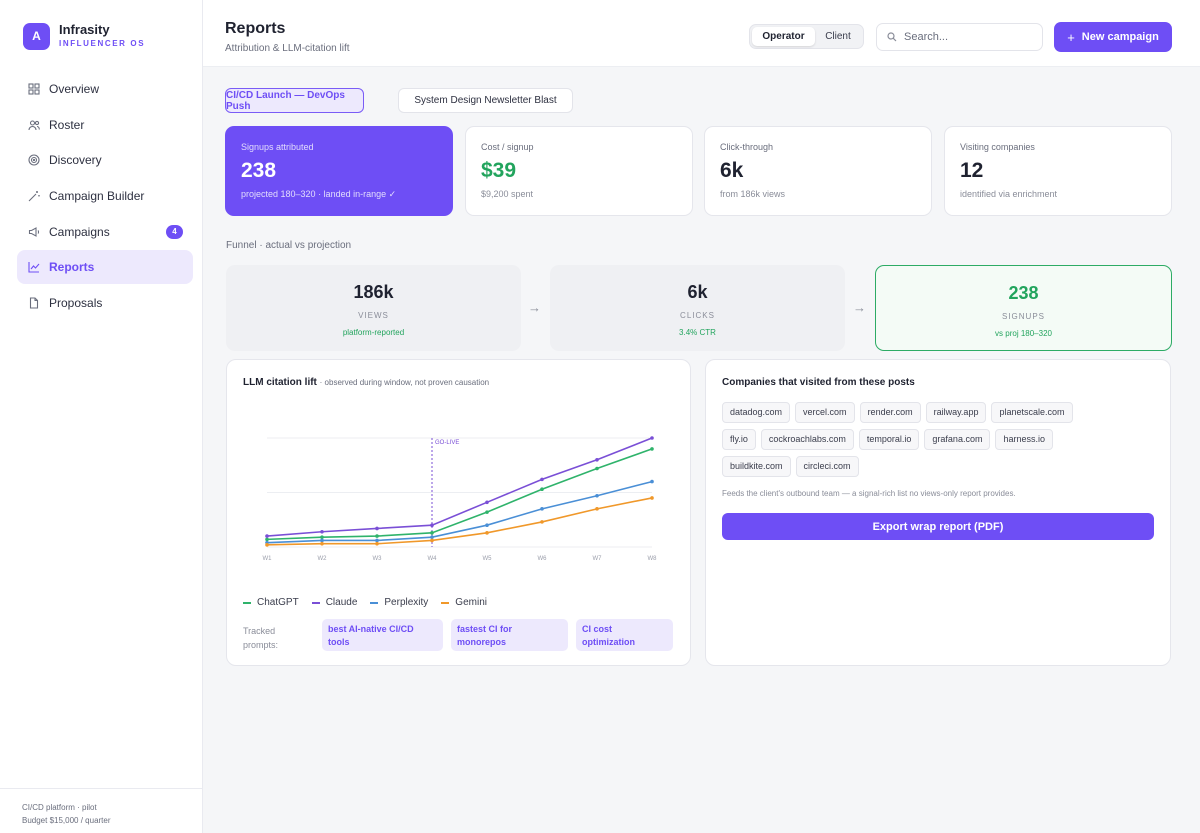 This screenshot has height=833, width=1200. What do you see at coordinates (756, 466) in the screenshot?
I see `company-chip: buildkite.com` at bounding box center [756, 466].